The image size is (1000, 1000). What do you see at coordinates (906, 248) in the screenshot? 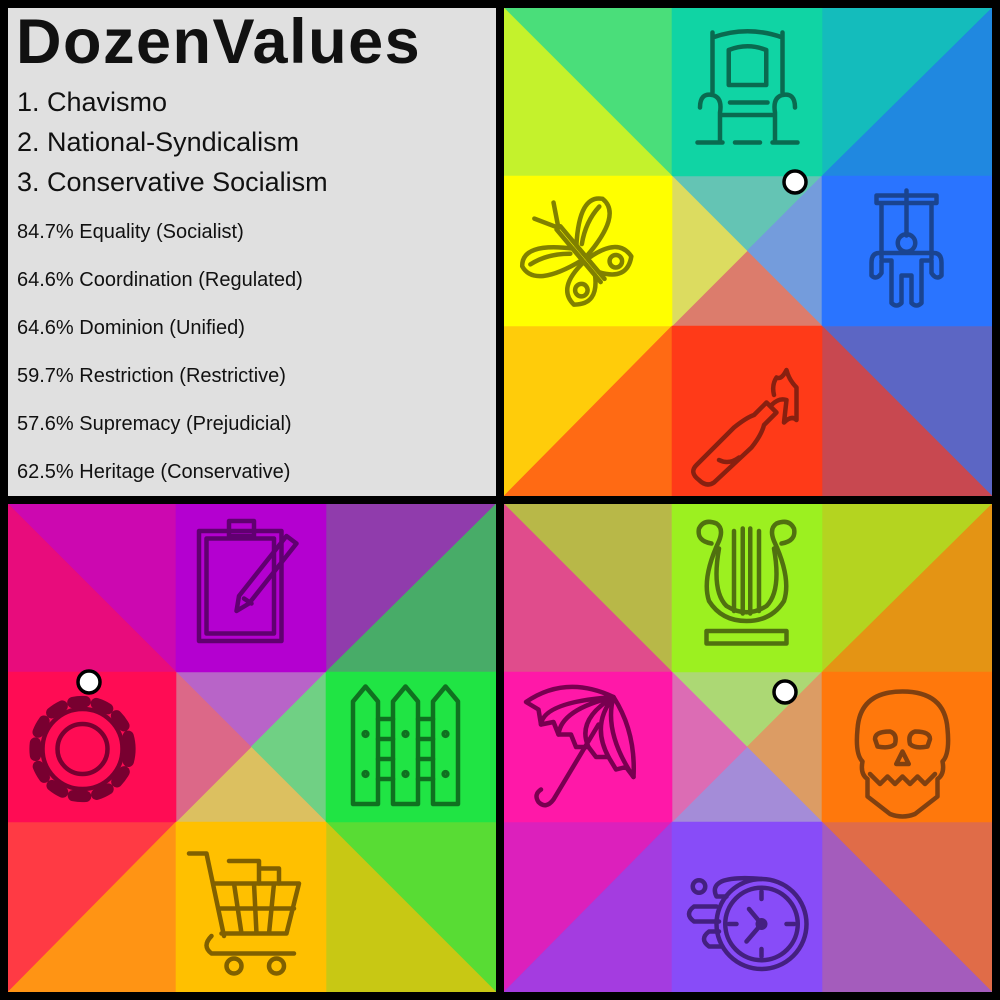
I see `puppet-icon` at bounding box center [906, 248].